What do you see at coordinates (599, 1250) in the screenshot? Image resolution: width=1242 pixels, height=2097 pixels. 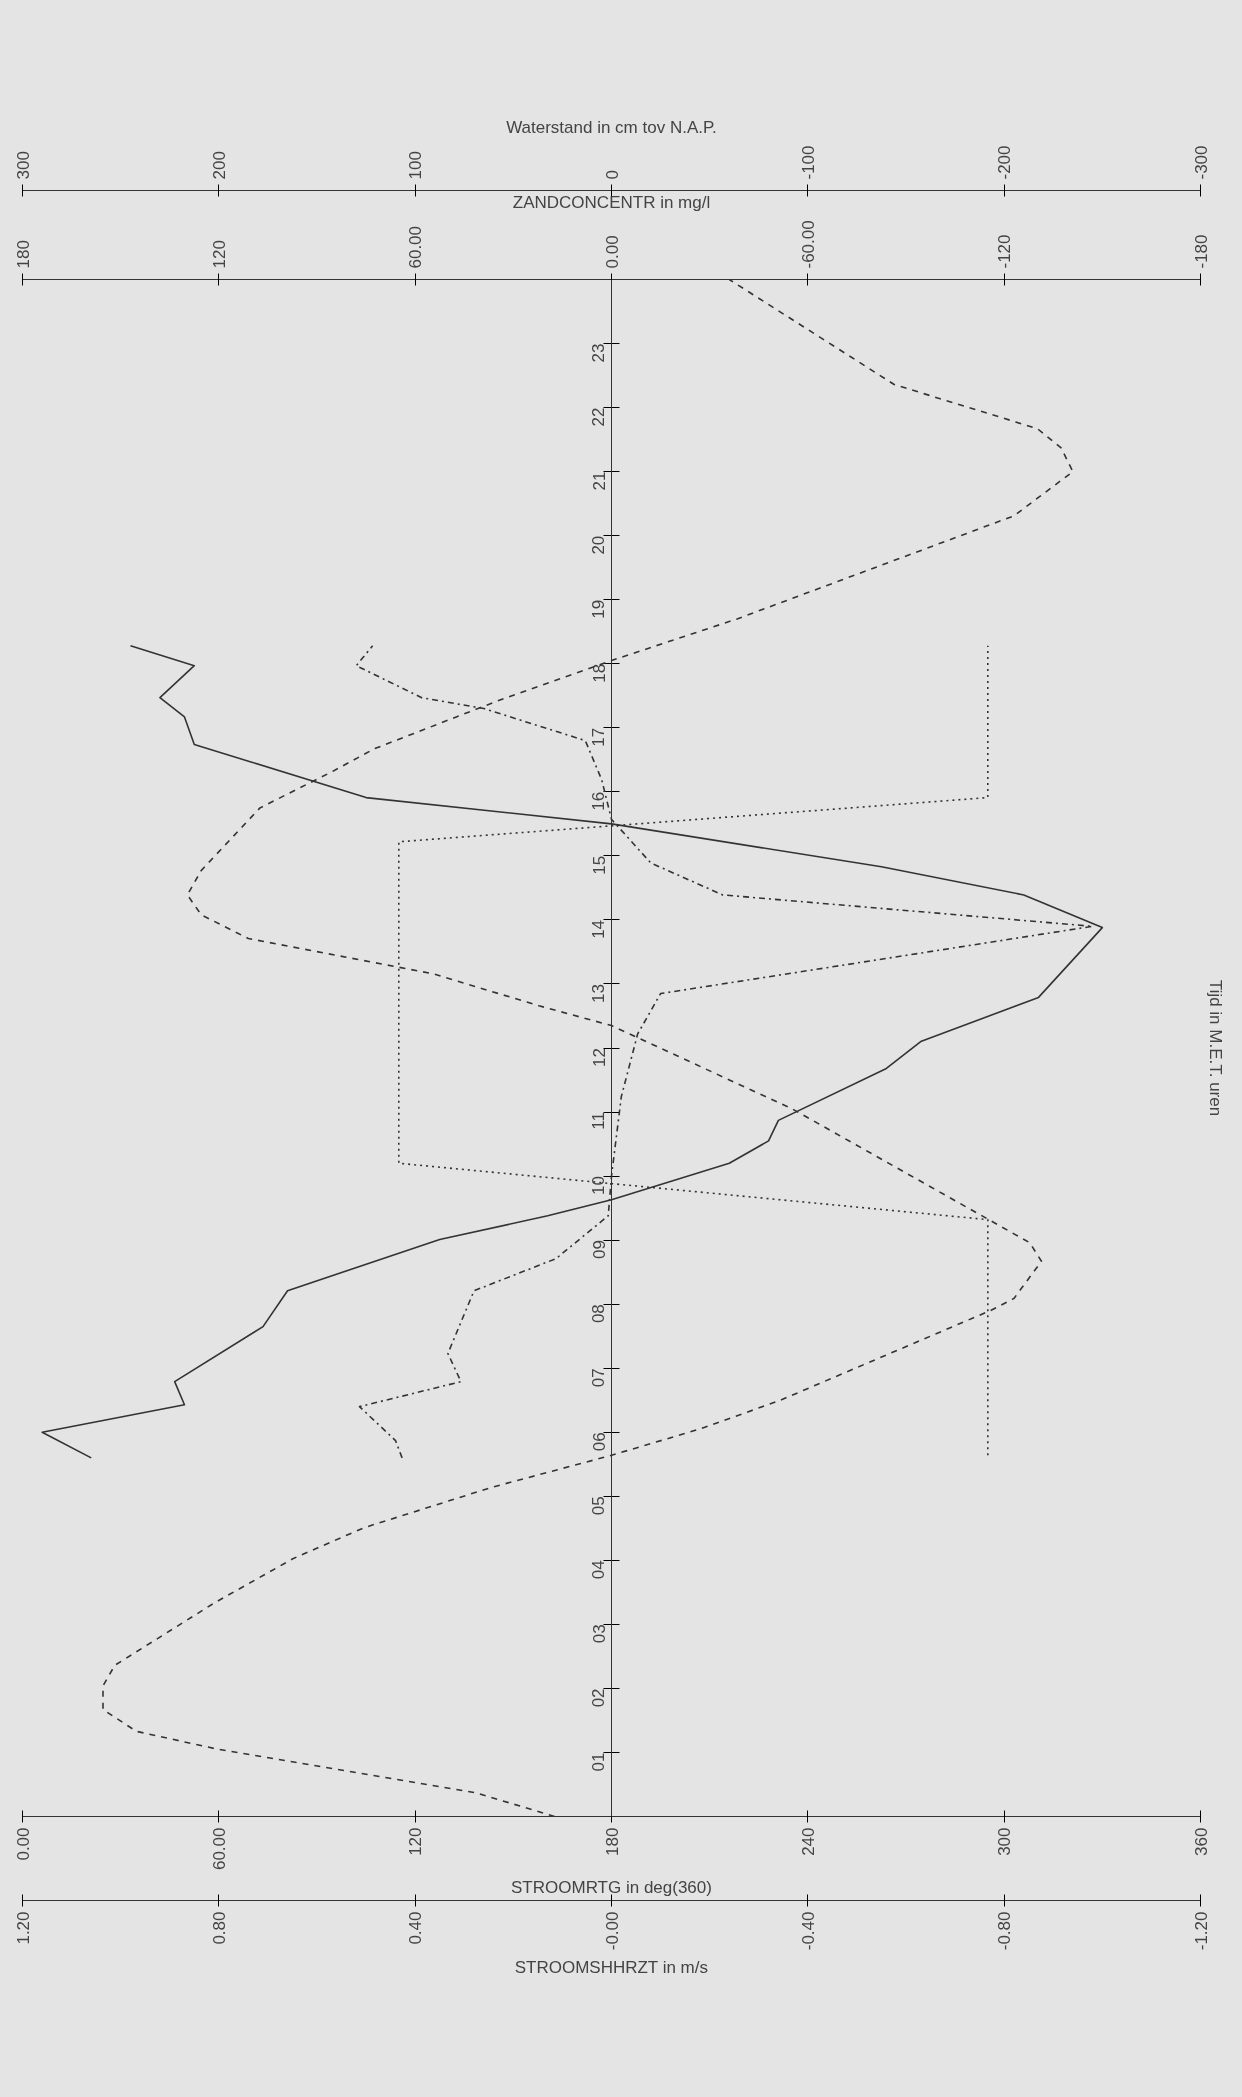 I see `y-tick-label: 09` at bounding box center [599, 1250].